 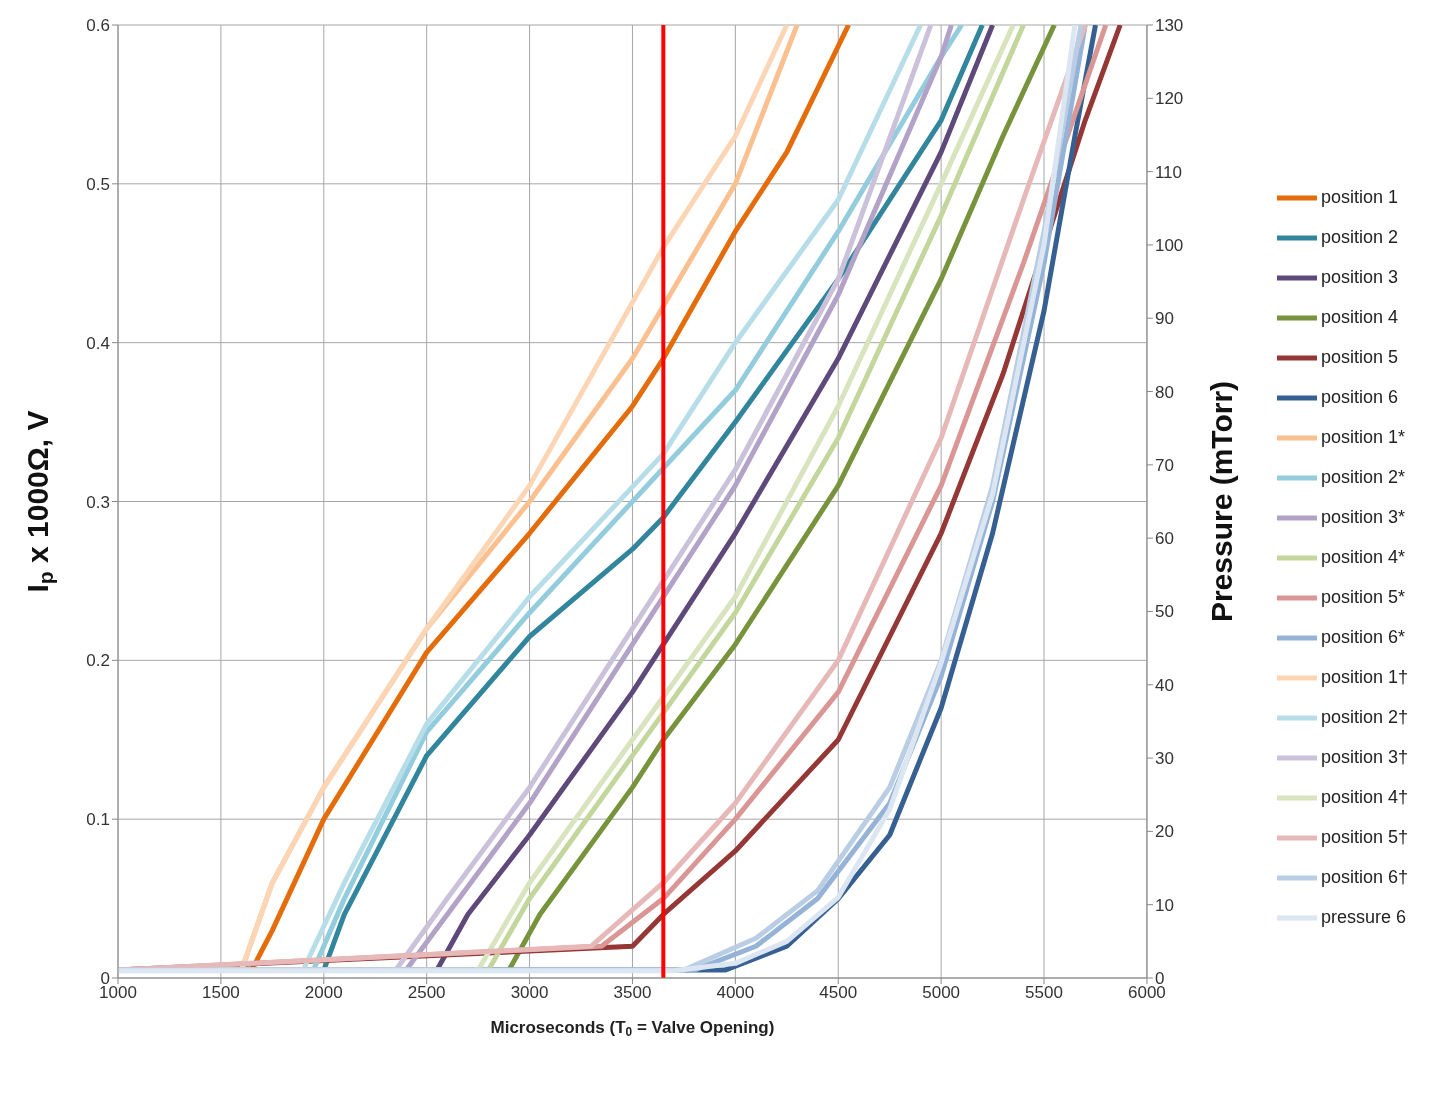 What do you see at coordinates (1359, 196) in the screenshot?
I see `legend-label: position 1` at bounding box center [1359, 196].